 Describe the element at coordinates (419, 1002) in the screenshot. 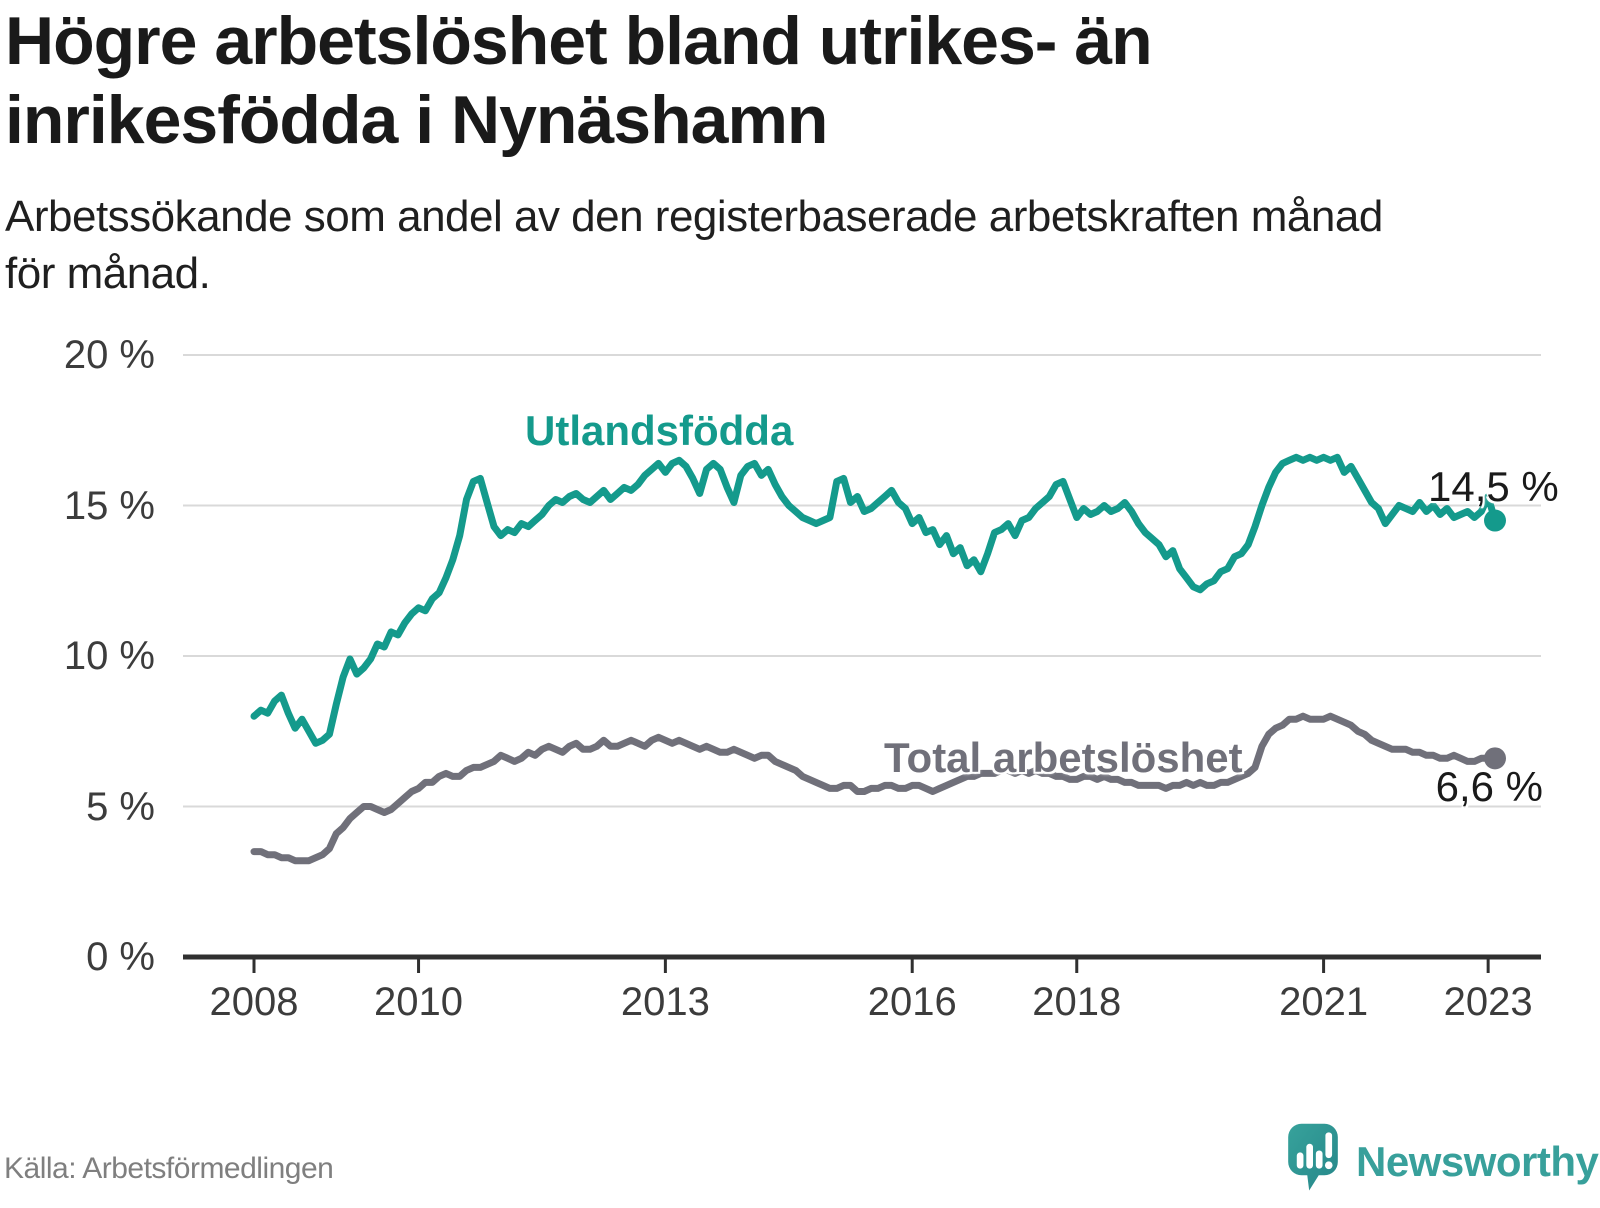

I see `x-tick-label: 2010` at that location.